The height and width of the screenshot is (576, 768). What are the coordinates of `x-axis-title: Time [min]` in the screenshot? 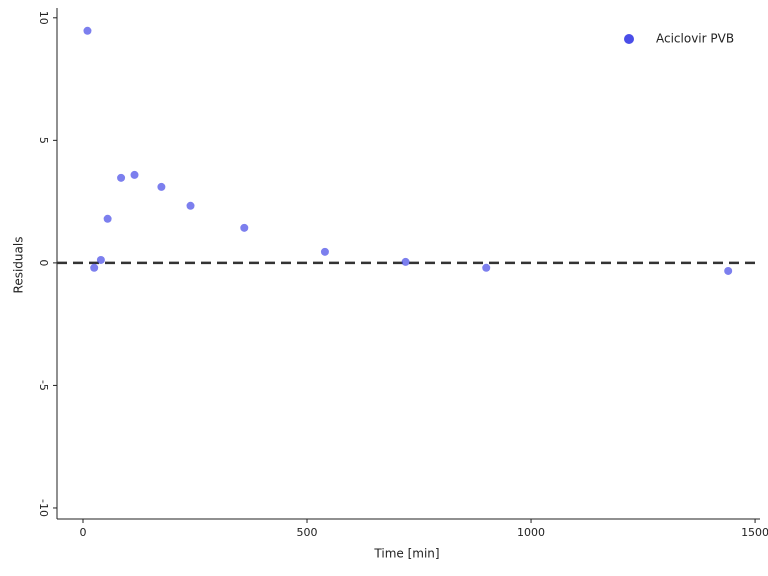 It's located at (406, 554).